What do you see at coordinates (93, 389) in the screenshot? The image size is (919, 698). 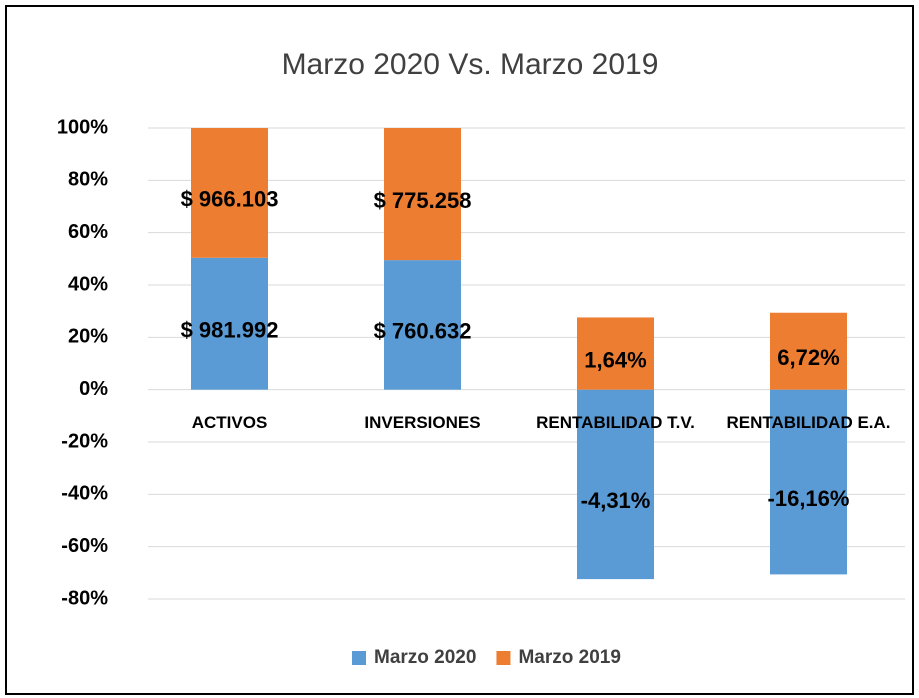 I see `y-tick-label: 0%` at bounding box center [93, 389].